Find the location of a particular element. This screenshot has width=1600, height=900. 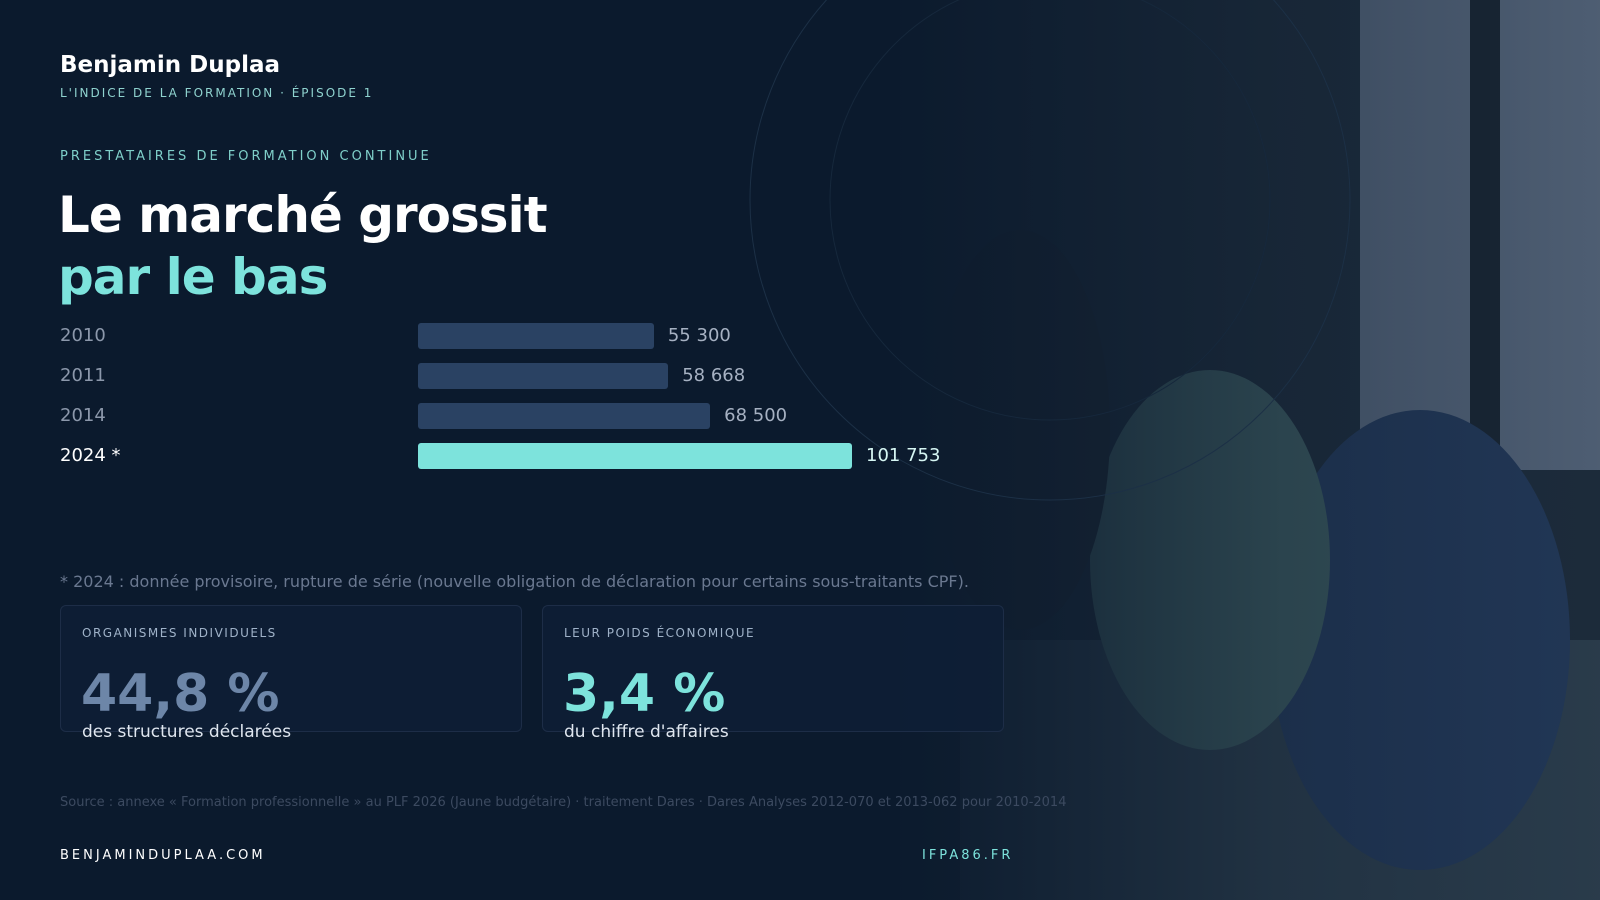

category-label: 2014 is located at coordinates (83, 415).